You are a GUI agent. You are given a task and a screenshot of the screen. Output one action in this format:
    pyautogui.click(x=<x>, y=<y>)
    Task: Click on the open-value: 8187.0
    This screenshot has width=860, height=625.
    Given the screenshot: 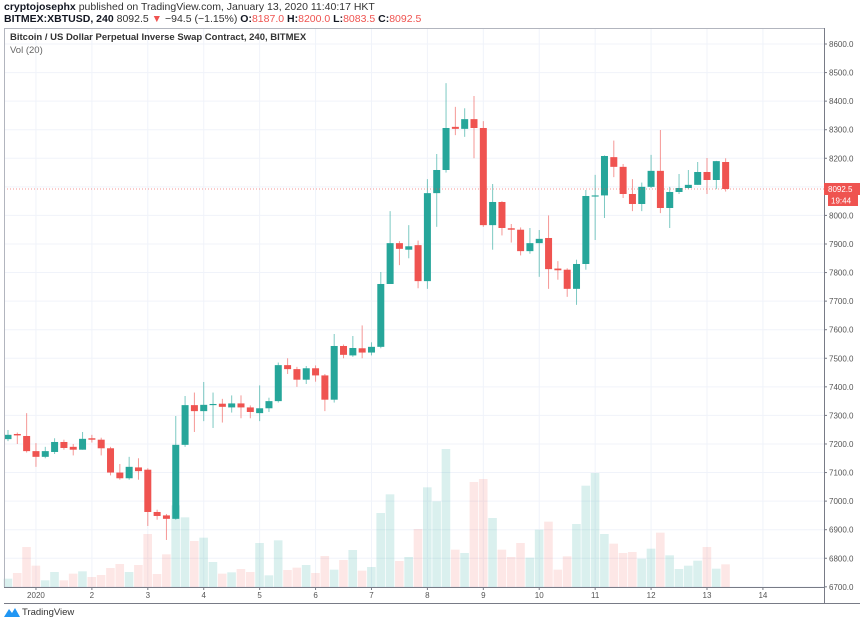 What is the action you would take?
    pyautogui.click(x=268, y=19)
    